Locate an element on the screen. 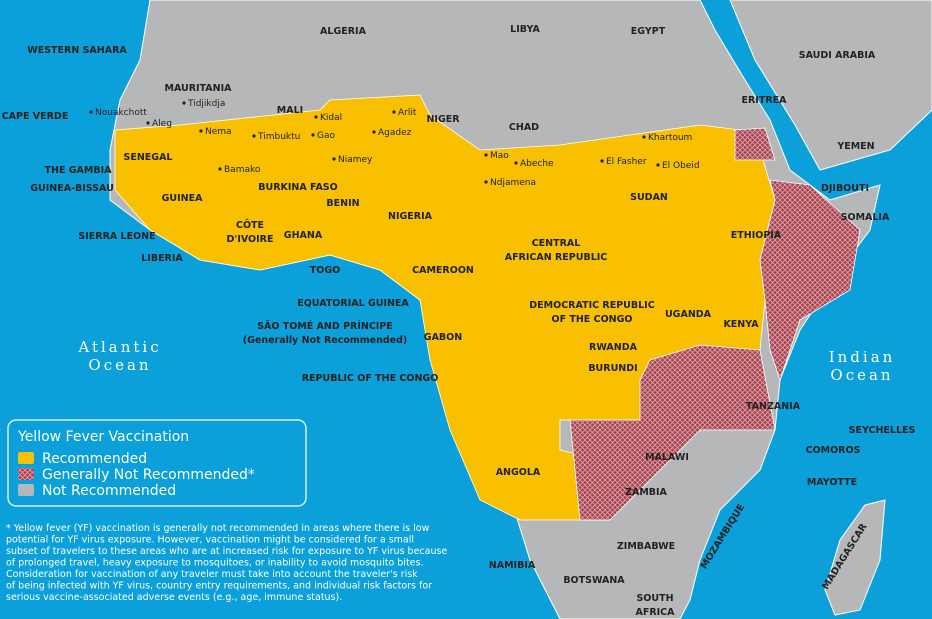 The height and width of the screenshot is (619, 932). city-label: Nouakchott is located at coordinates (121, 113).